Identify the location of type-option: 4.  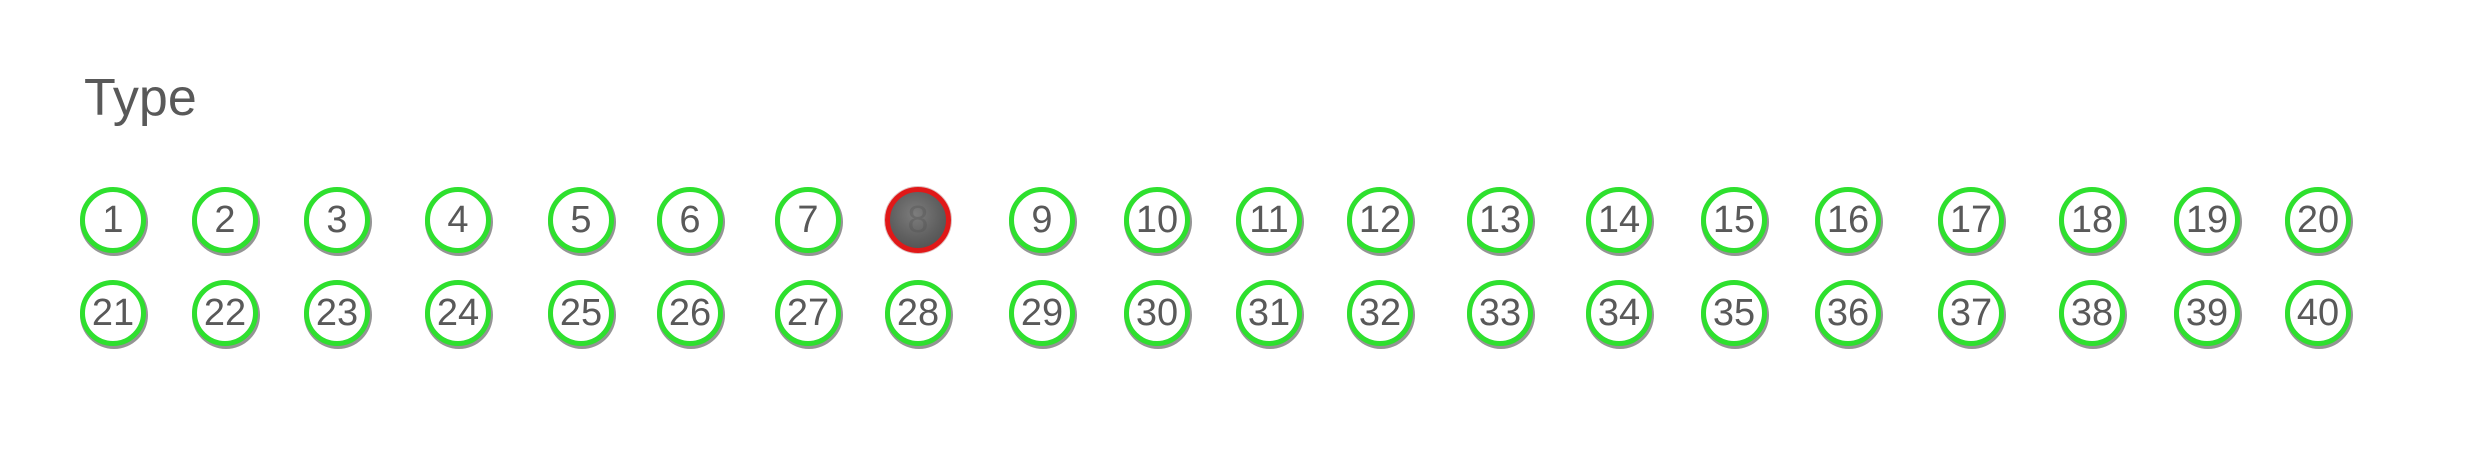
(458, 220).